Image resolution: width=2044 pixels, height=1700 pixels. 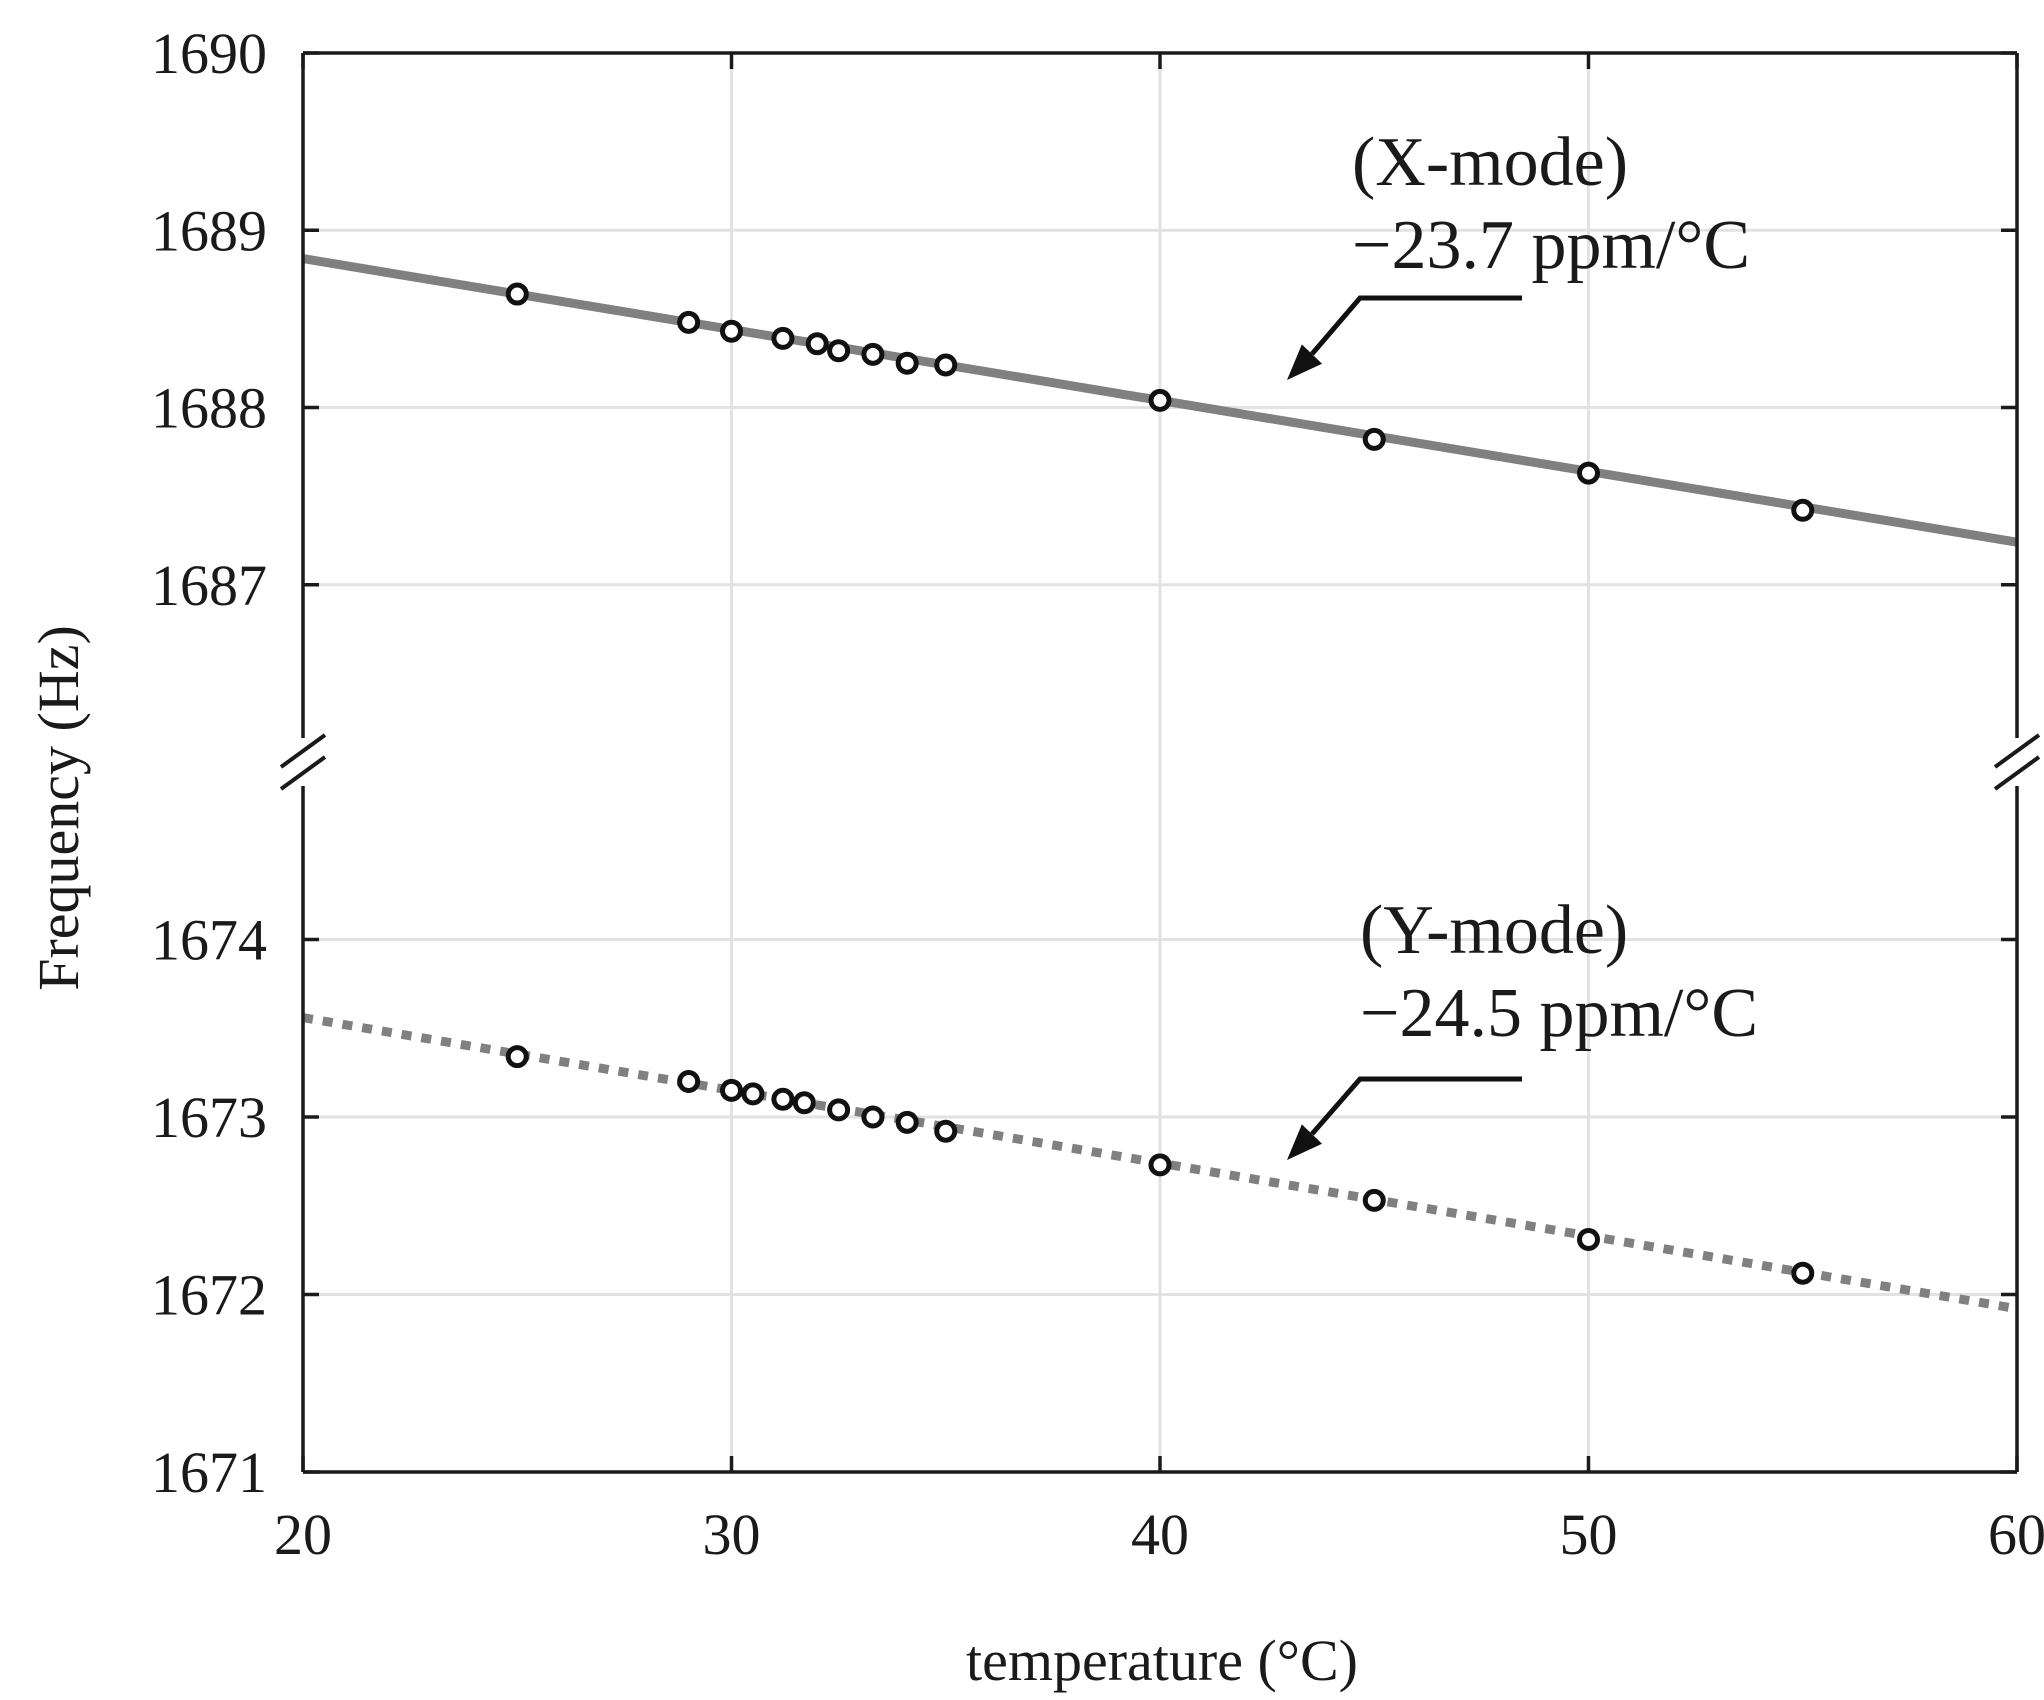 I want to click on x-mode-arrow-leader, so click(x=1416, y=325).